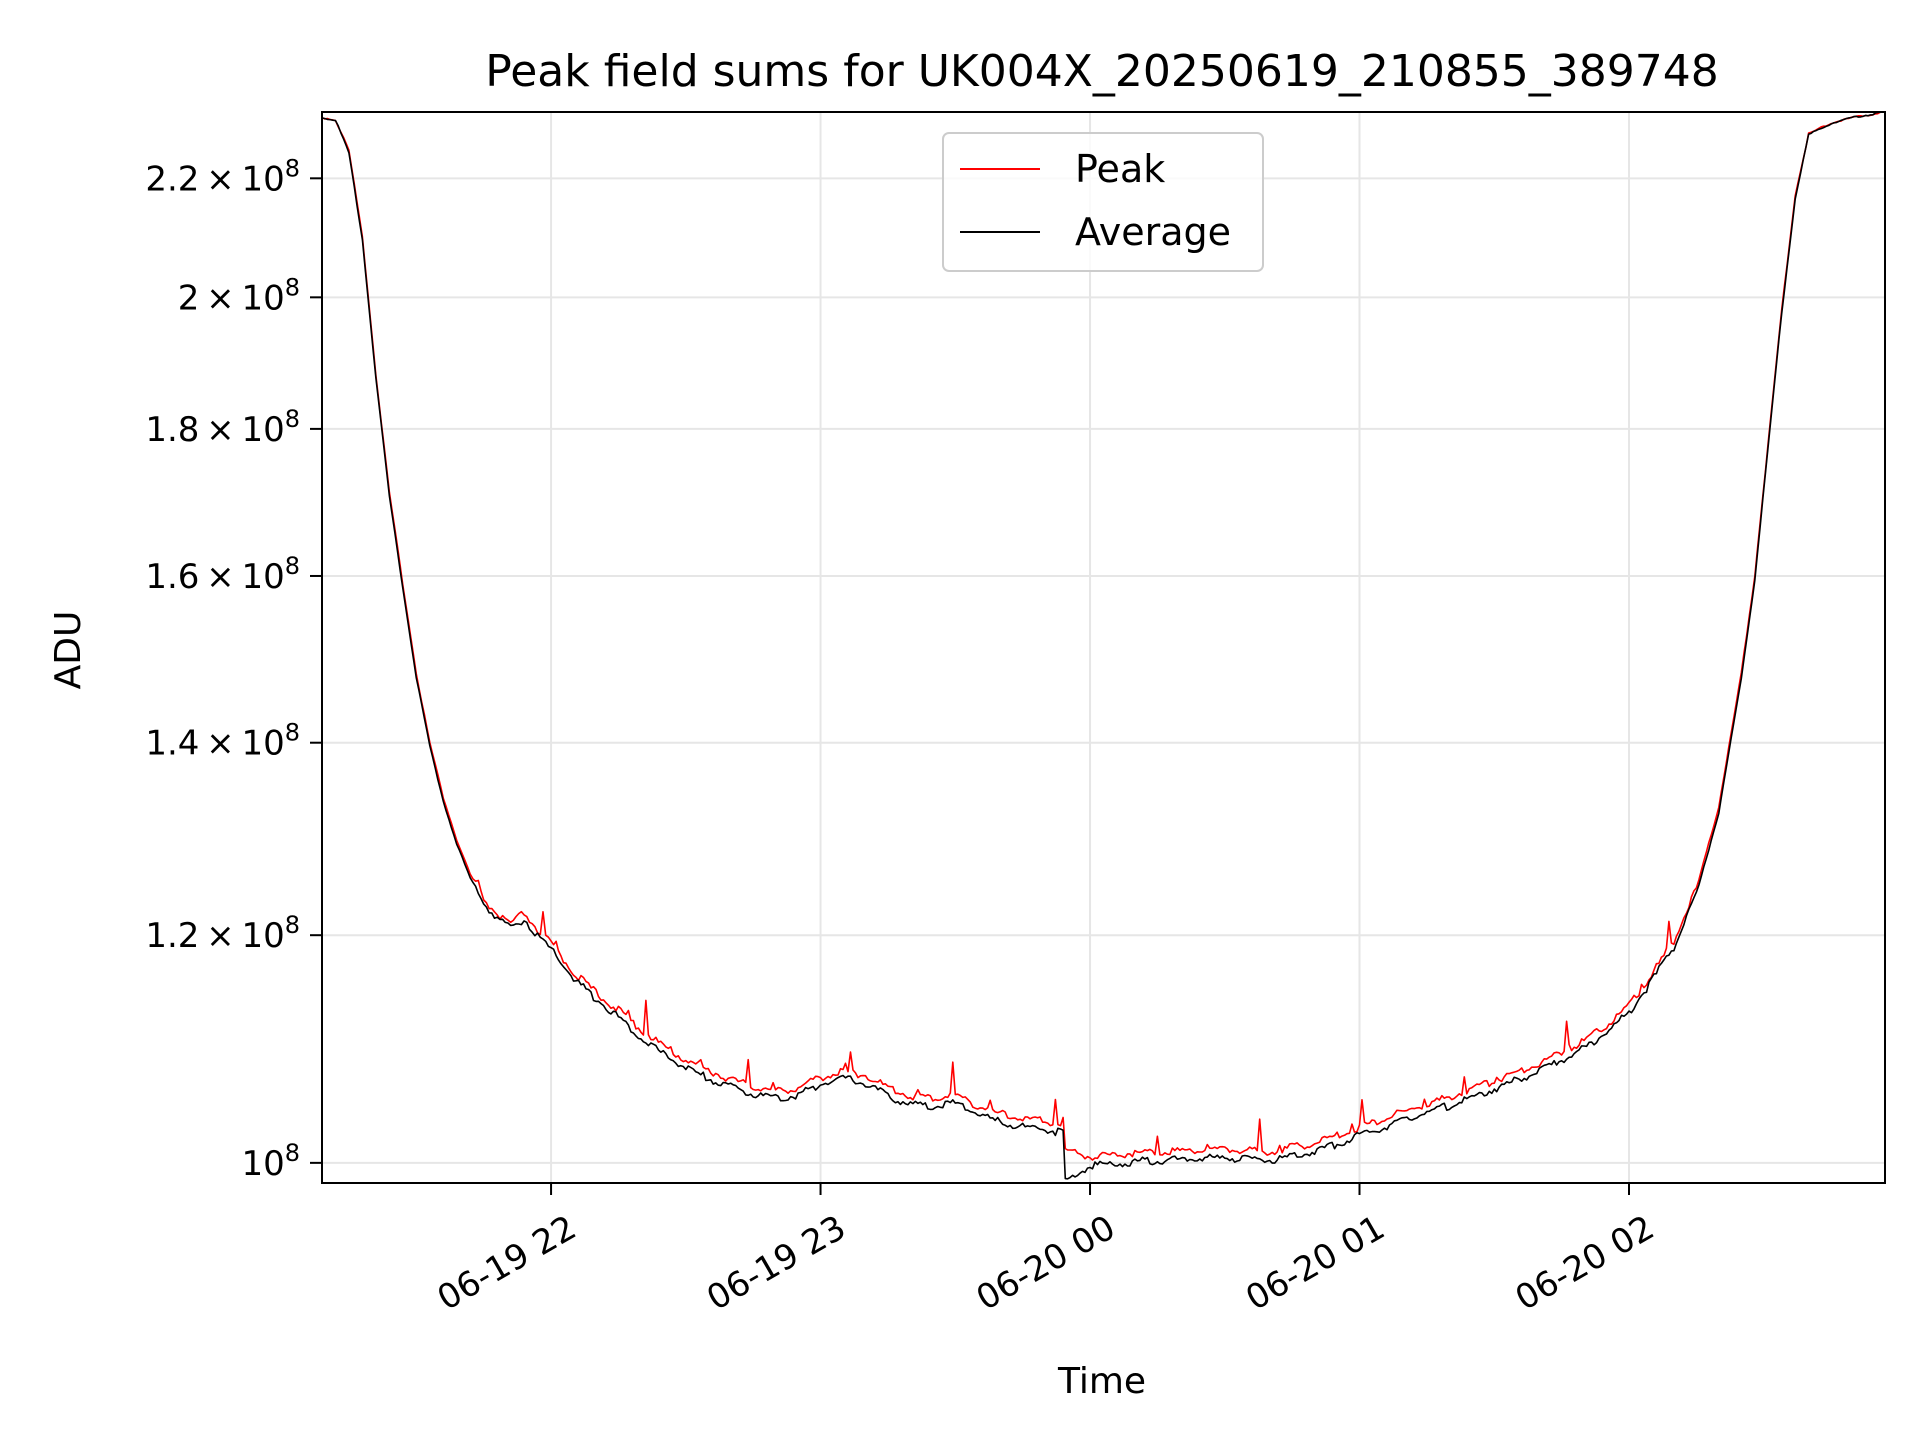 This screenshot has height=1440, width=1920. What do you see at coordinates (222, 176) in the screenshot?
I see `y-tick-label: 2.2 × 108` at bounding box center [222, 176].